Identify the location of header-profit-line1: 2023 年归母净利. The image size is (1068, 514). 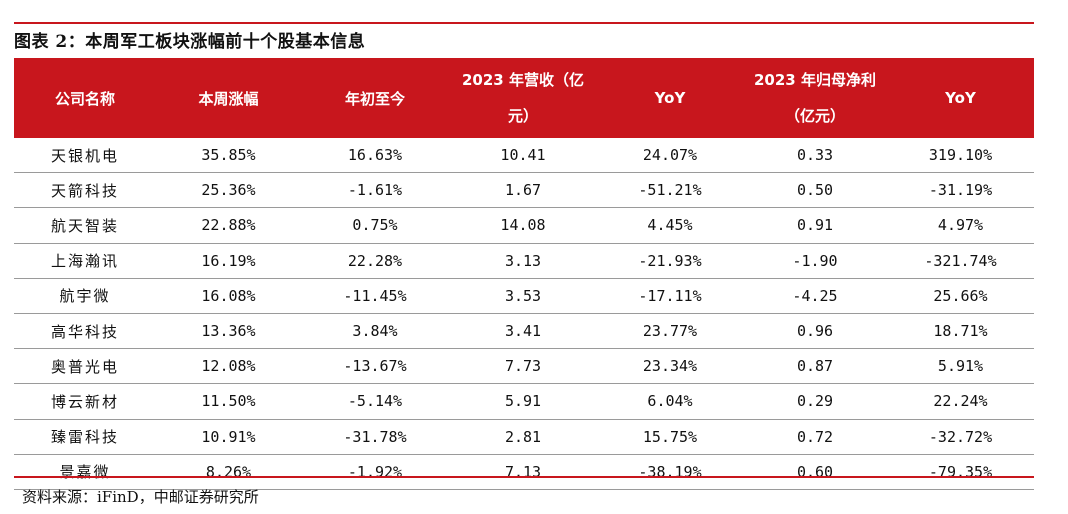
(815, 80).